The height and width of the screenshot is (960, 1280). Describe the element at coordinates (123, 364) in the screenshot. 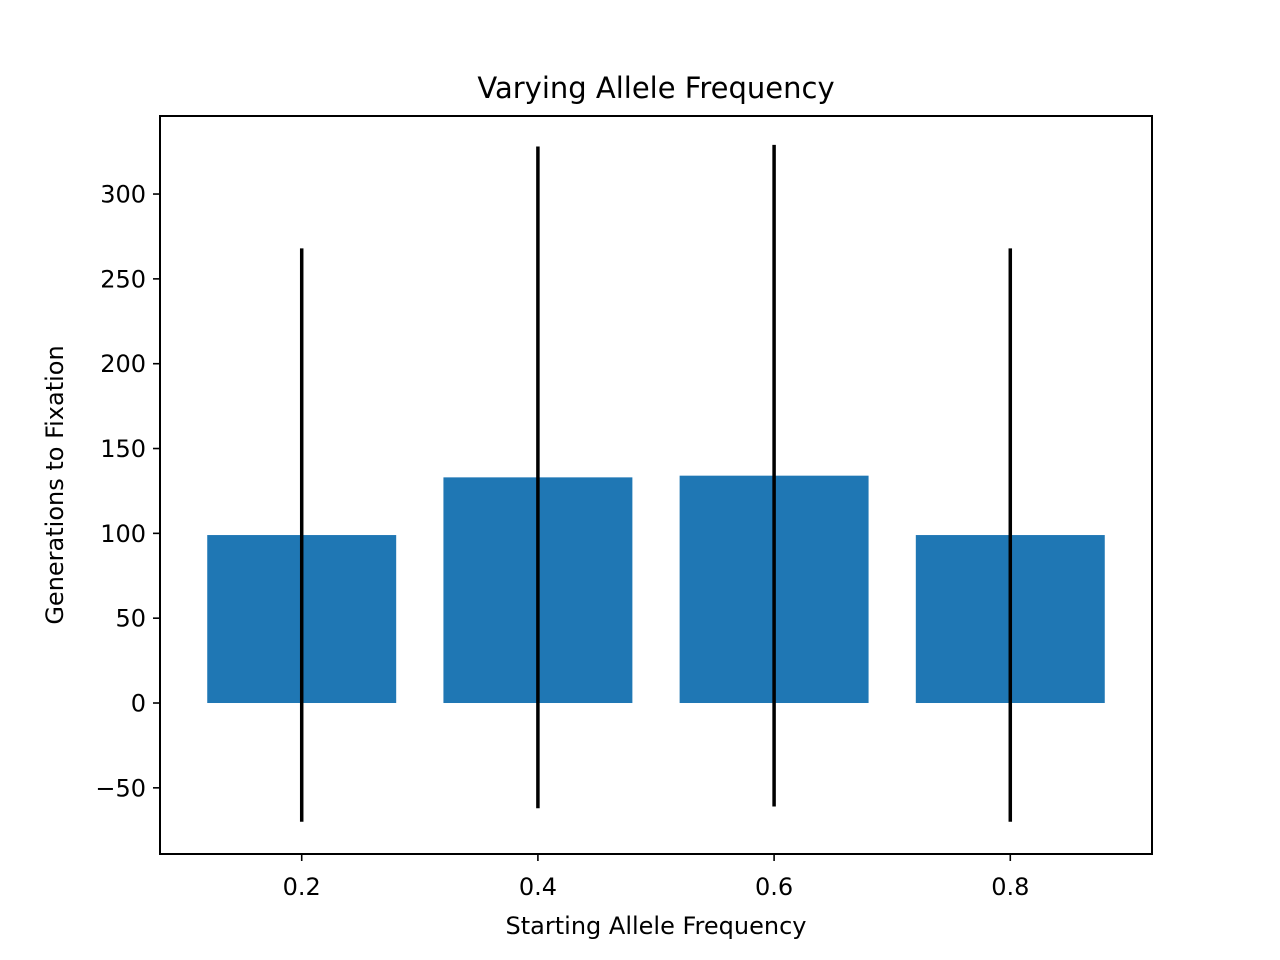

I see `y-tick-label: 200` at that location.